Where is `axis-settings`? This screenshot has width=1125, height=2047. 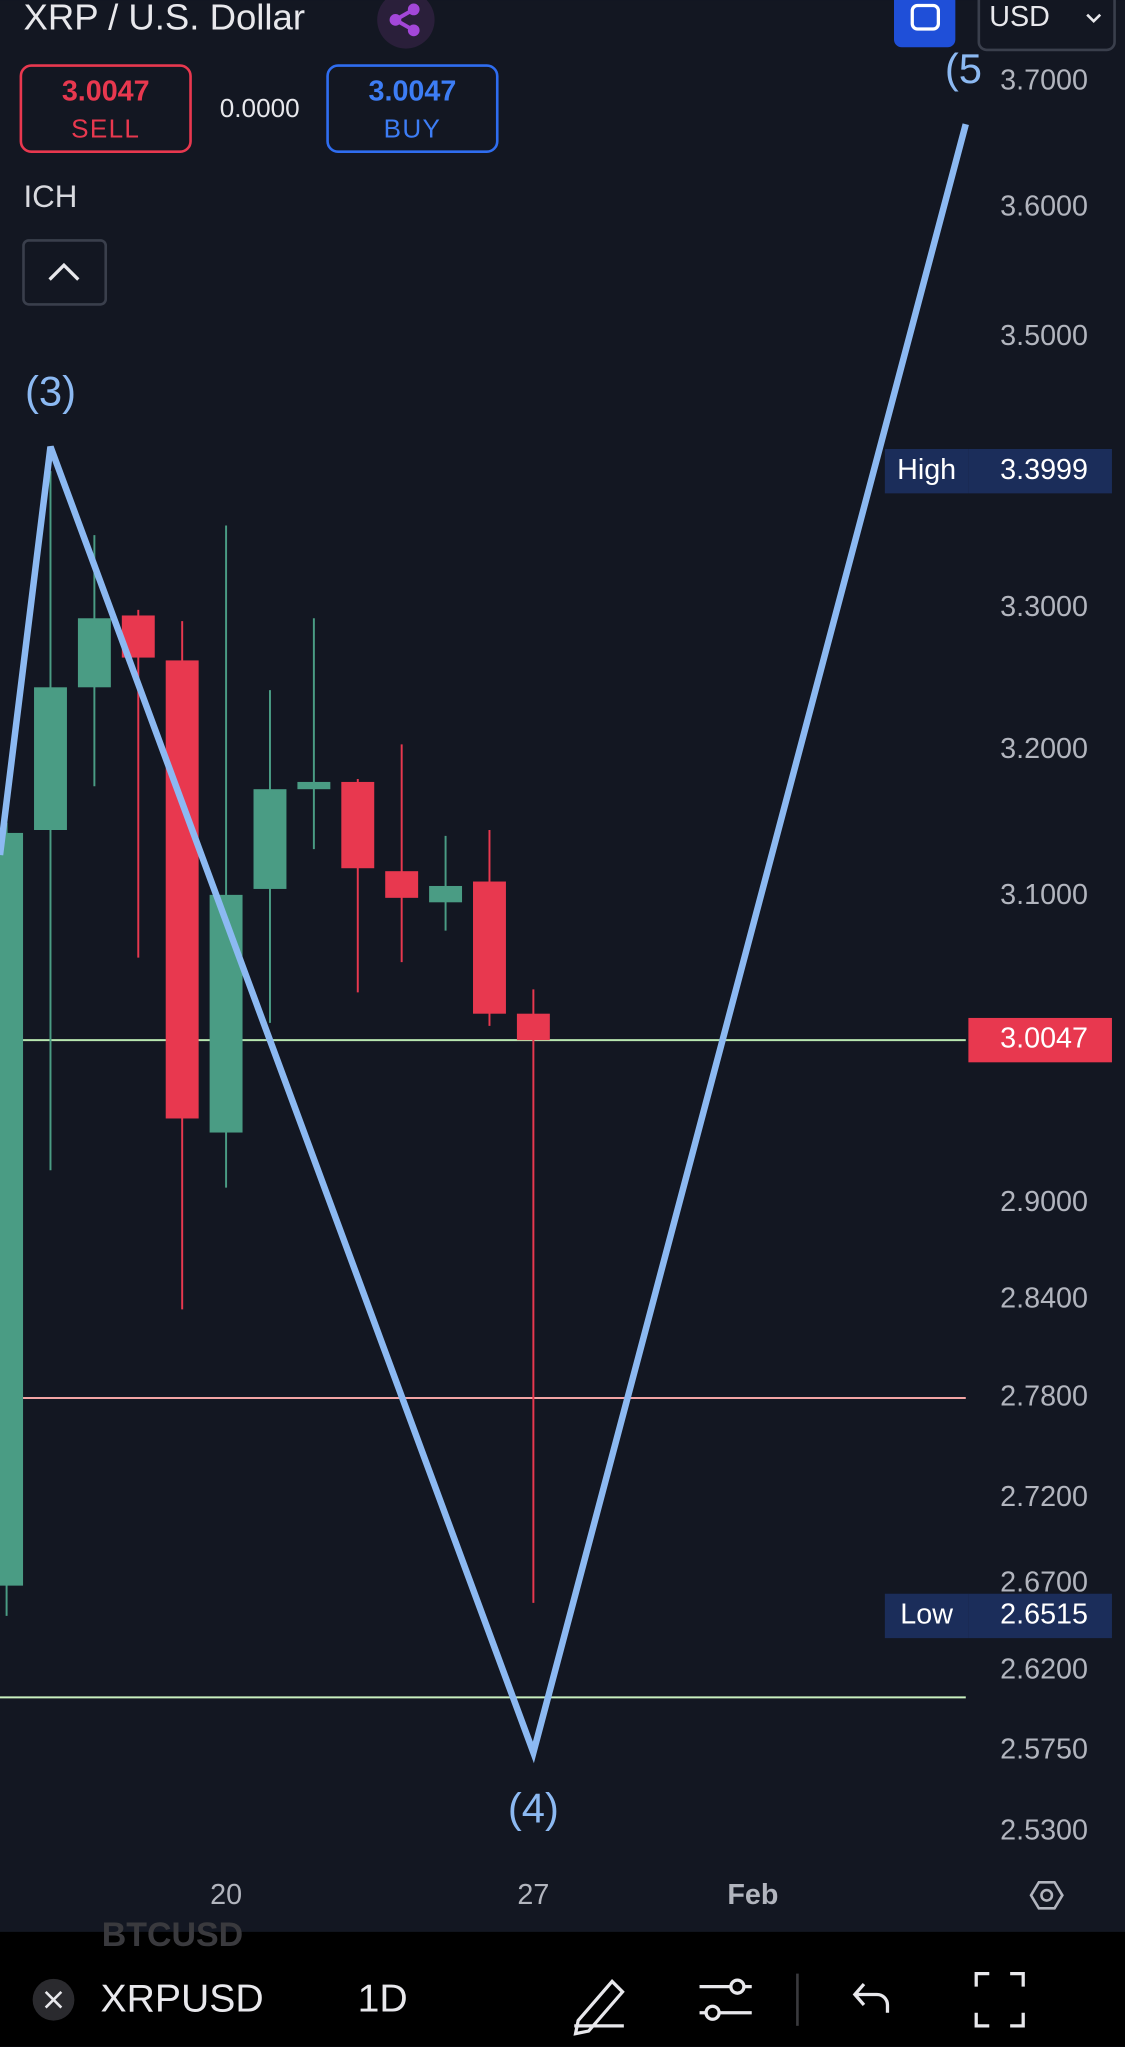 axis-settings is located at coordinates (1046, 1895).